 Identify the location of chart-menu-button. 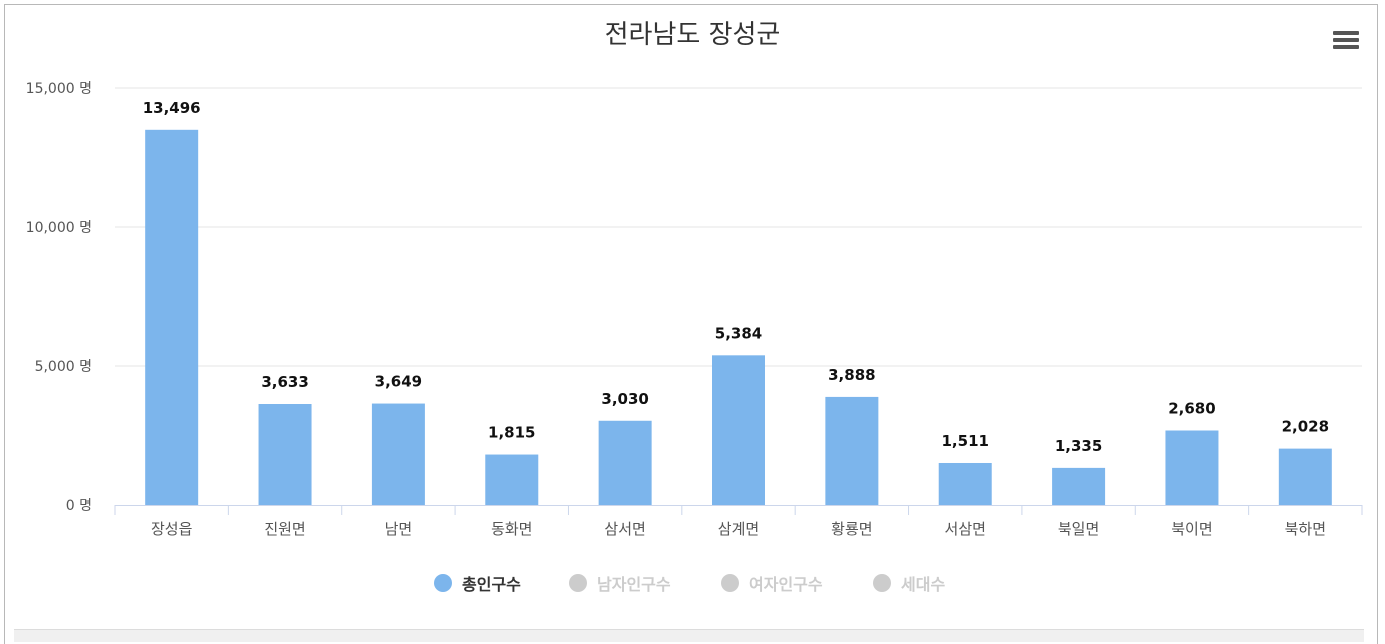
(1345, 40).